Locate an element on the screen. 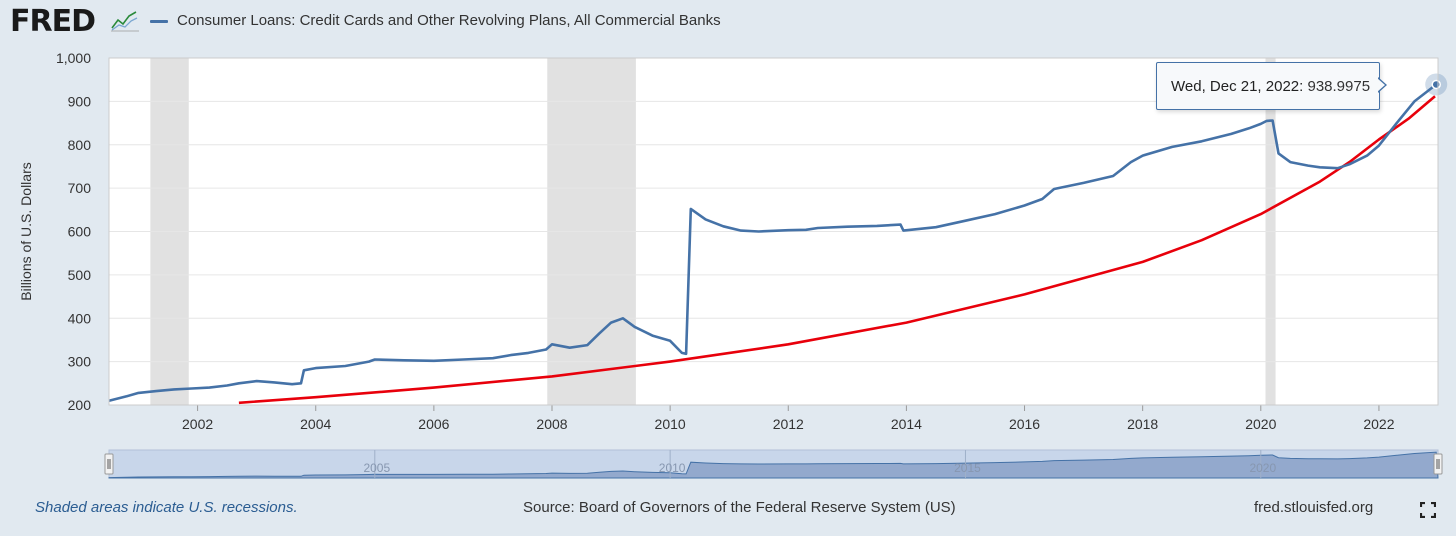  recession-note: Shaded areas indicate U.S. recessions. is located at coordinates (166, 507).